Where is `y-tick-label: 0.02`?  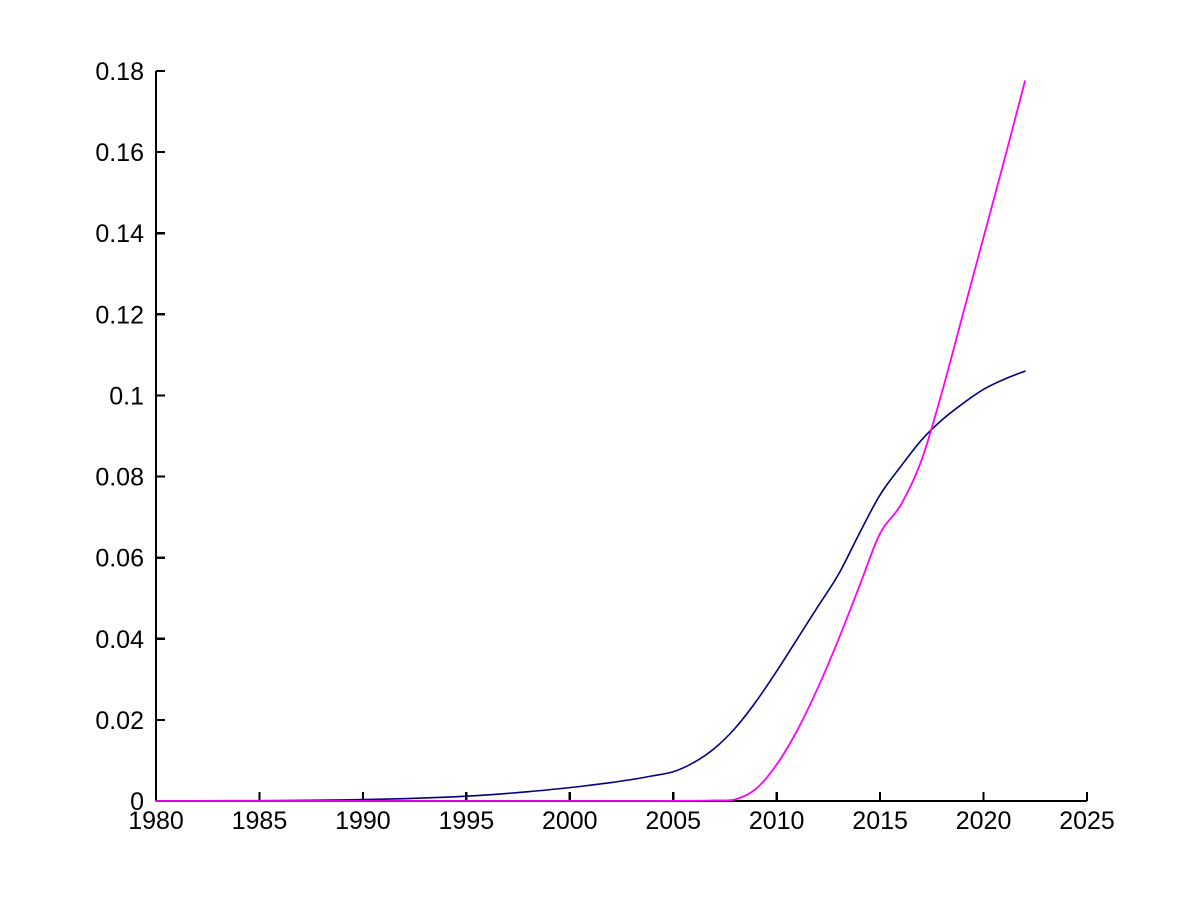 y-tick-label: 0.02 is located at coordinates (119, 721).